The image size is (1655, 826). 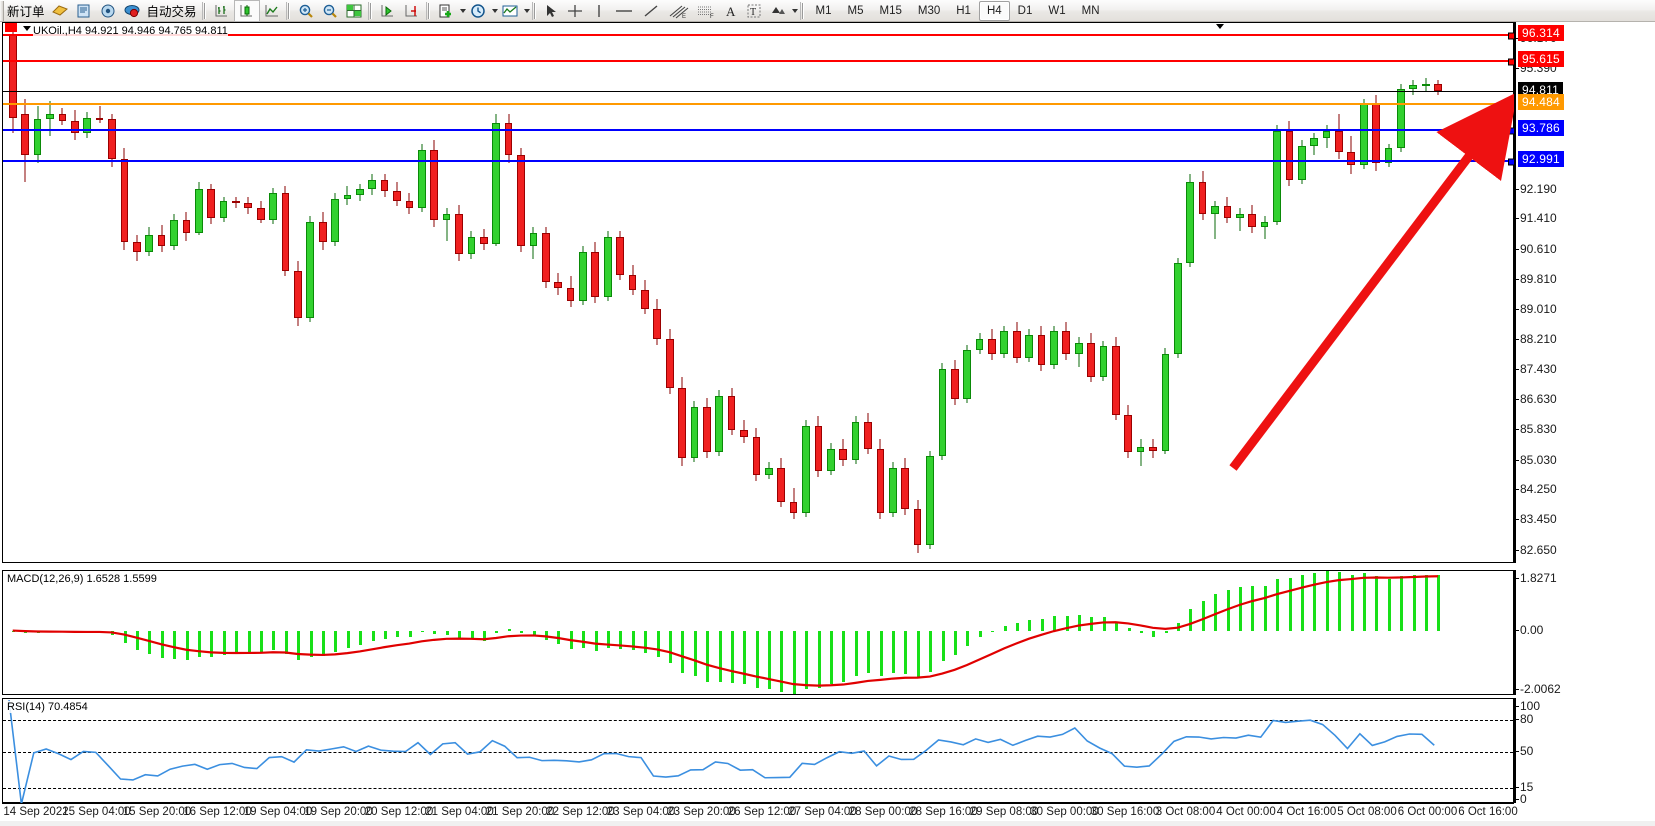 What do you see at coordinates (306, 11) in the screenshot?
I see `zoom-in-icon` at bounding box center [306, 11].